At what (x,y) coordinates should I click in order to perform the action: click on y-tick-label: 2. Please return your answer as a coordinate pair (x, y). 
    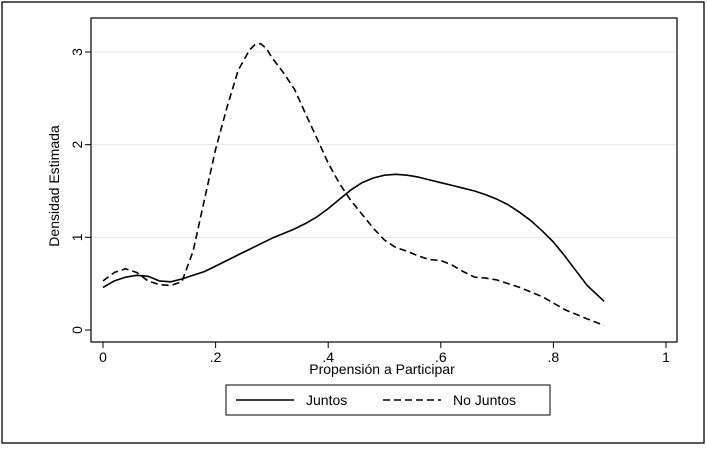
    Looking at the image, I should click on (77, 145).